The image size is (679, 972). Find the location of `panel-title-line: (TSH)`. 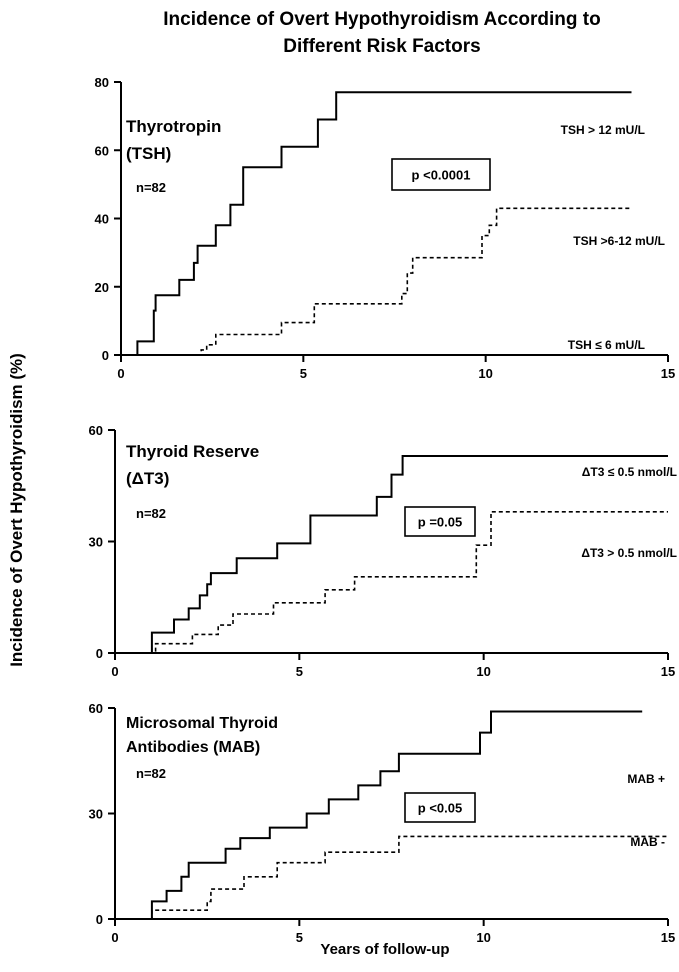

panel-title-line: (TSH) is located at coordinates (148, 153).